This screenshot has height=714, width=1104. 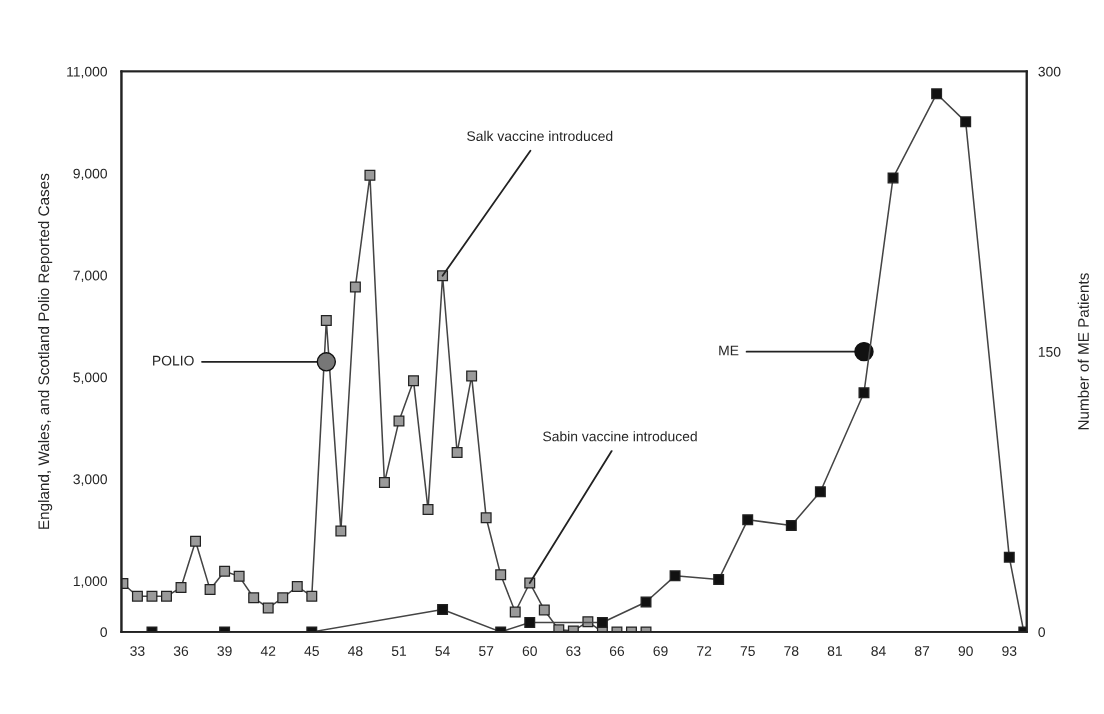 I want to click on annotation: Sabin vaccine introduced, so click(x=620, y=436).